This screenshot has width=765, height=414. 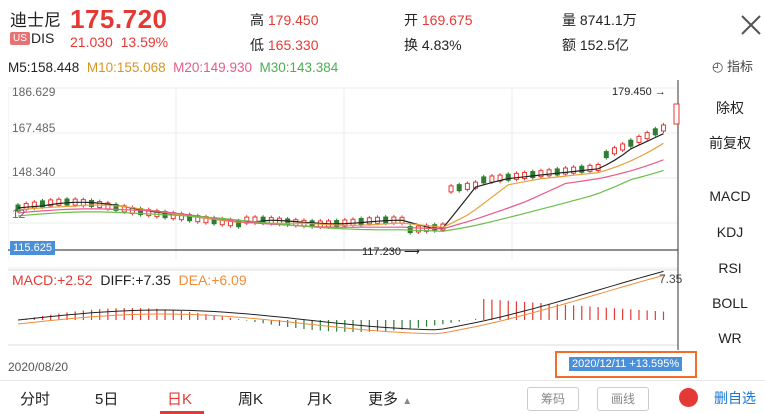 What do you see at coordinates (107, 399) in the screenshot?
I see `tab-5day: 5日` at bounding box center [107, 399].